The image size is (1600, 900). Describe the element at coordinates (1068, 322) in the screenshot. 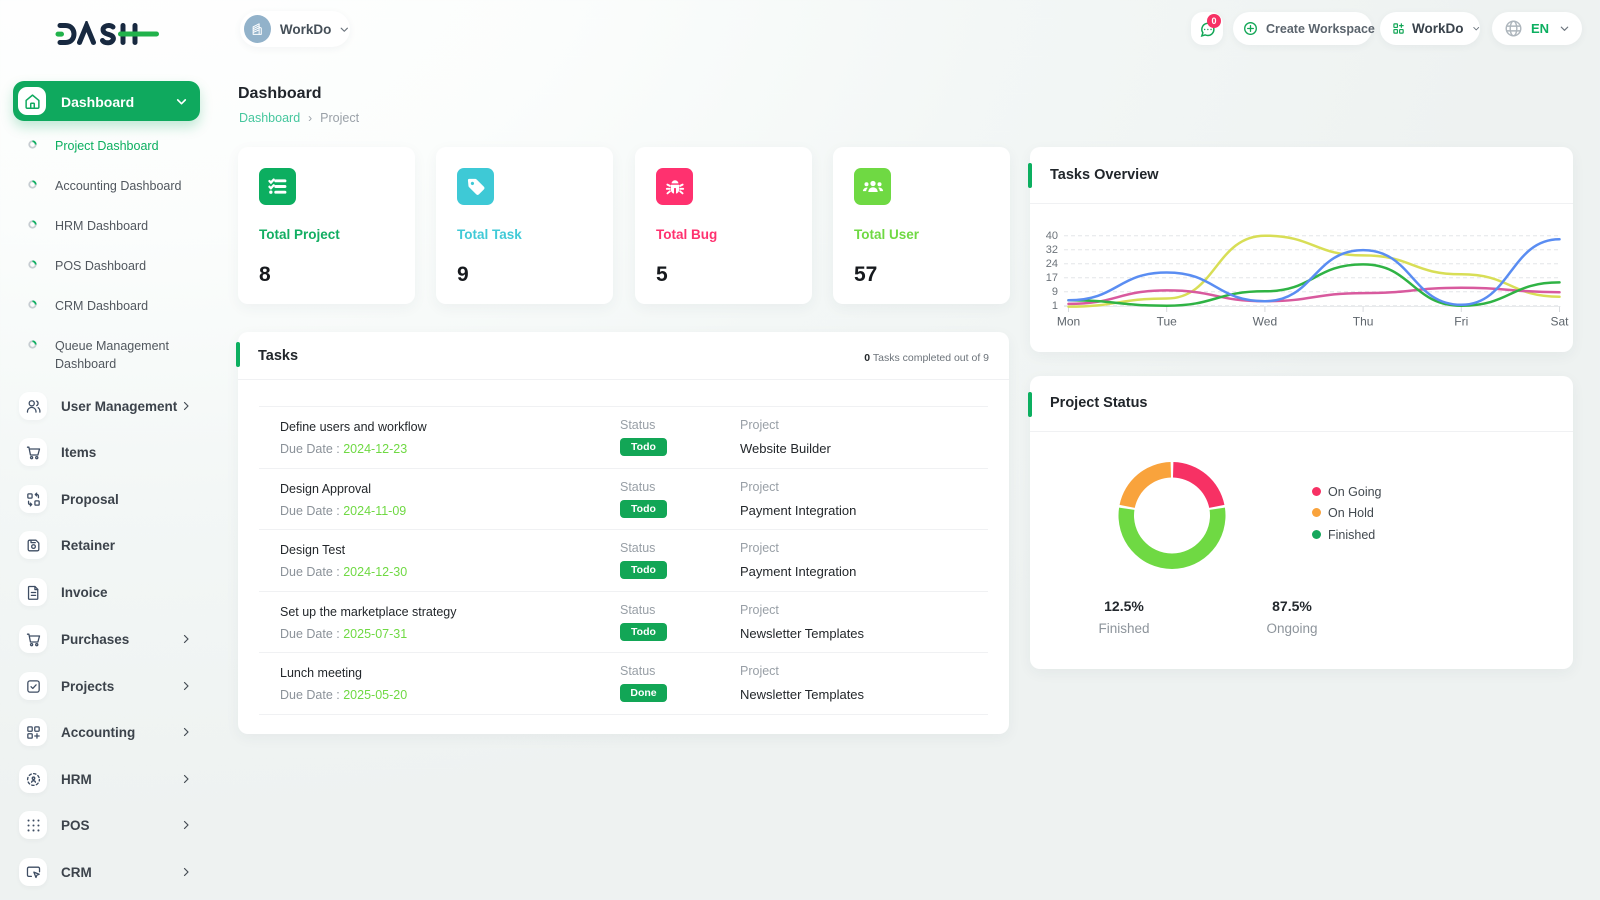

I see `svg-text: Mon` at that location.